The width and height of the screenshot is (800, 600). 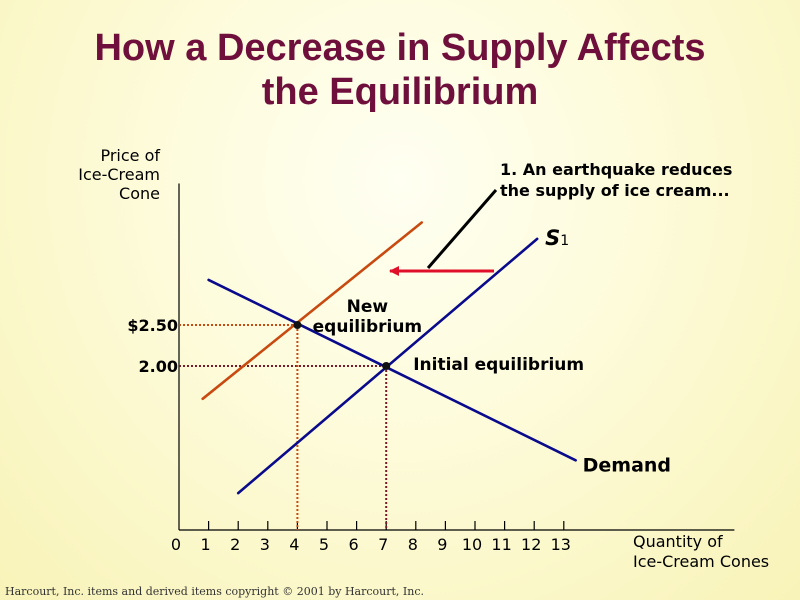 I want to click on x-tick-label-8: 8, so click(x=413, y=544).